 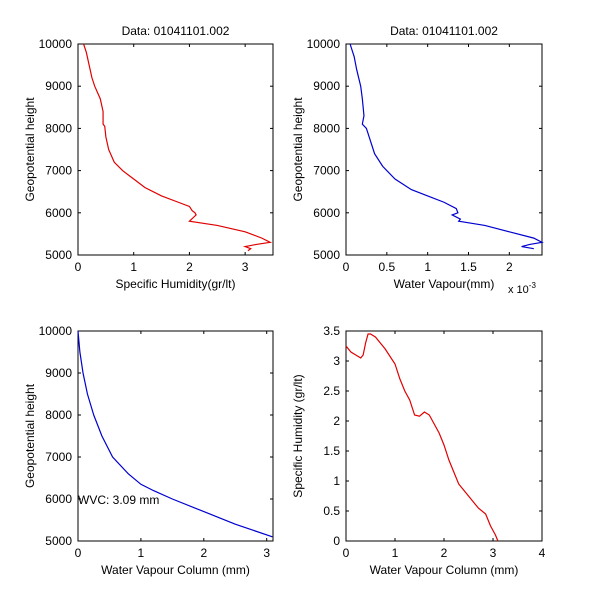 I want to click on y-tick-label: 0.5, so click(x=331, y=511).